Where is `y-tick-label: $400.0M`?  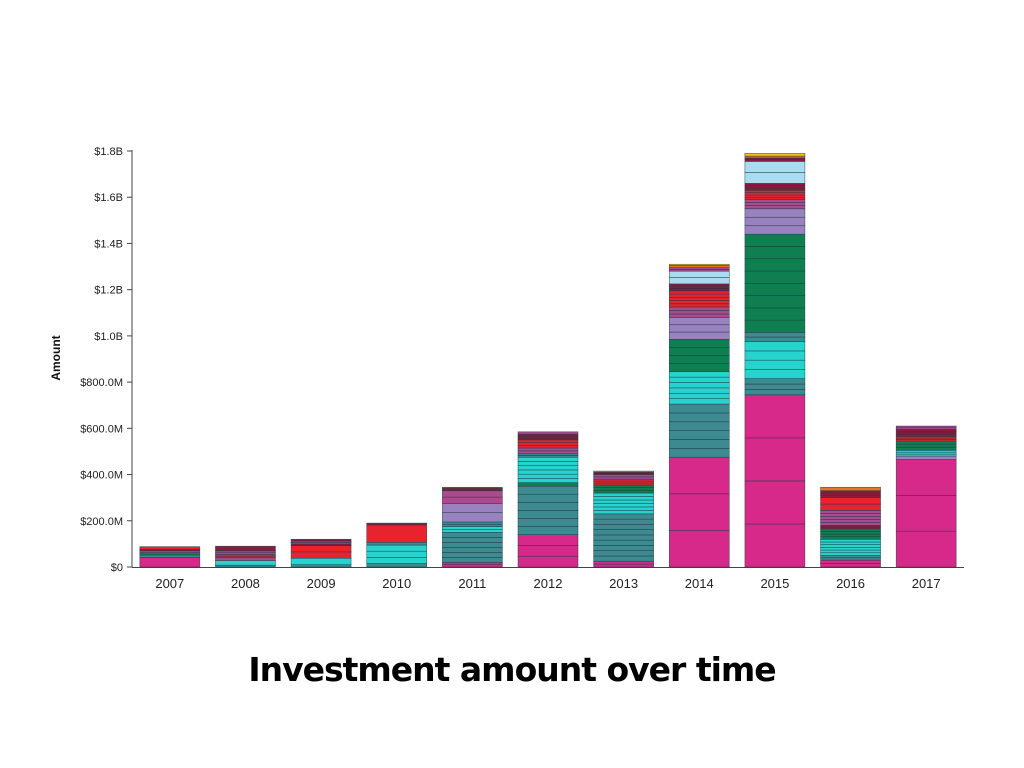 y-tick-label: $400.0M is located at coordinates (101, 476).